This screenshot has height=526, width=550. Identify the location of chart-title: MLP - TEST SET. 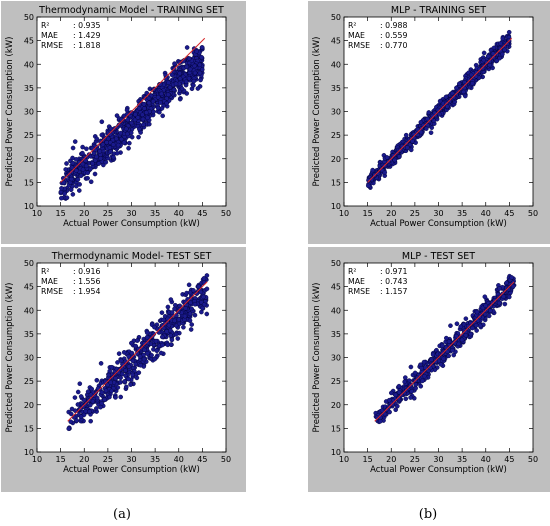
(438, 256).